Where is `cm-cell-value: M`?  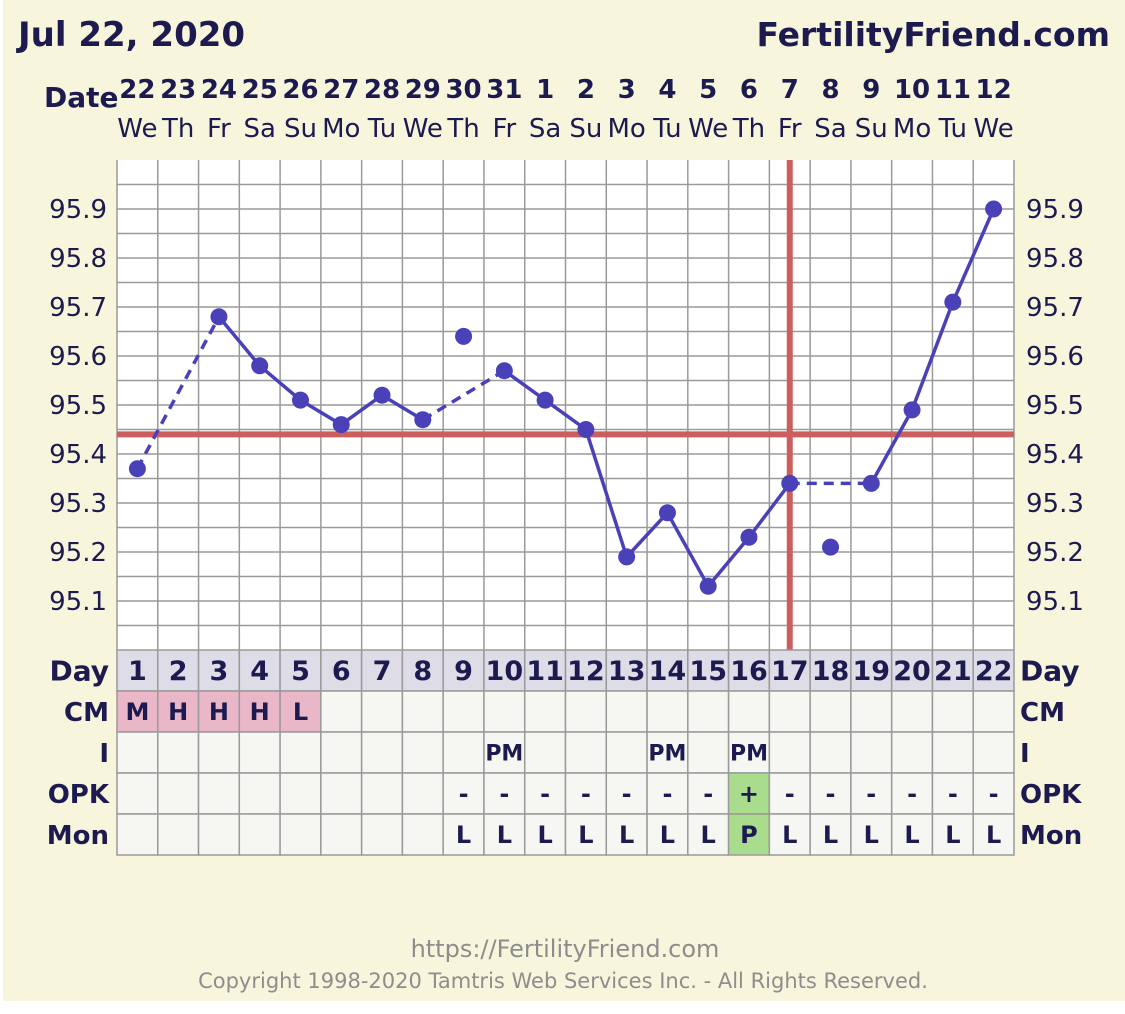 cm-cell-value: M is located at coordinates (137, 712).